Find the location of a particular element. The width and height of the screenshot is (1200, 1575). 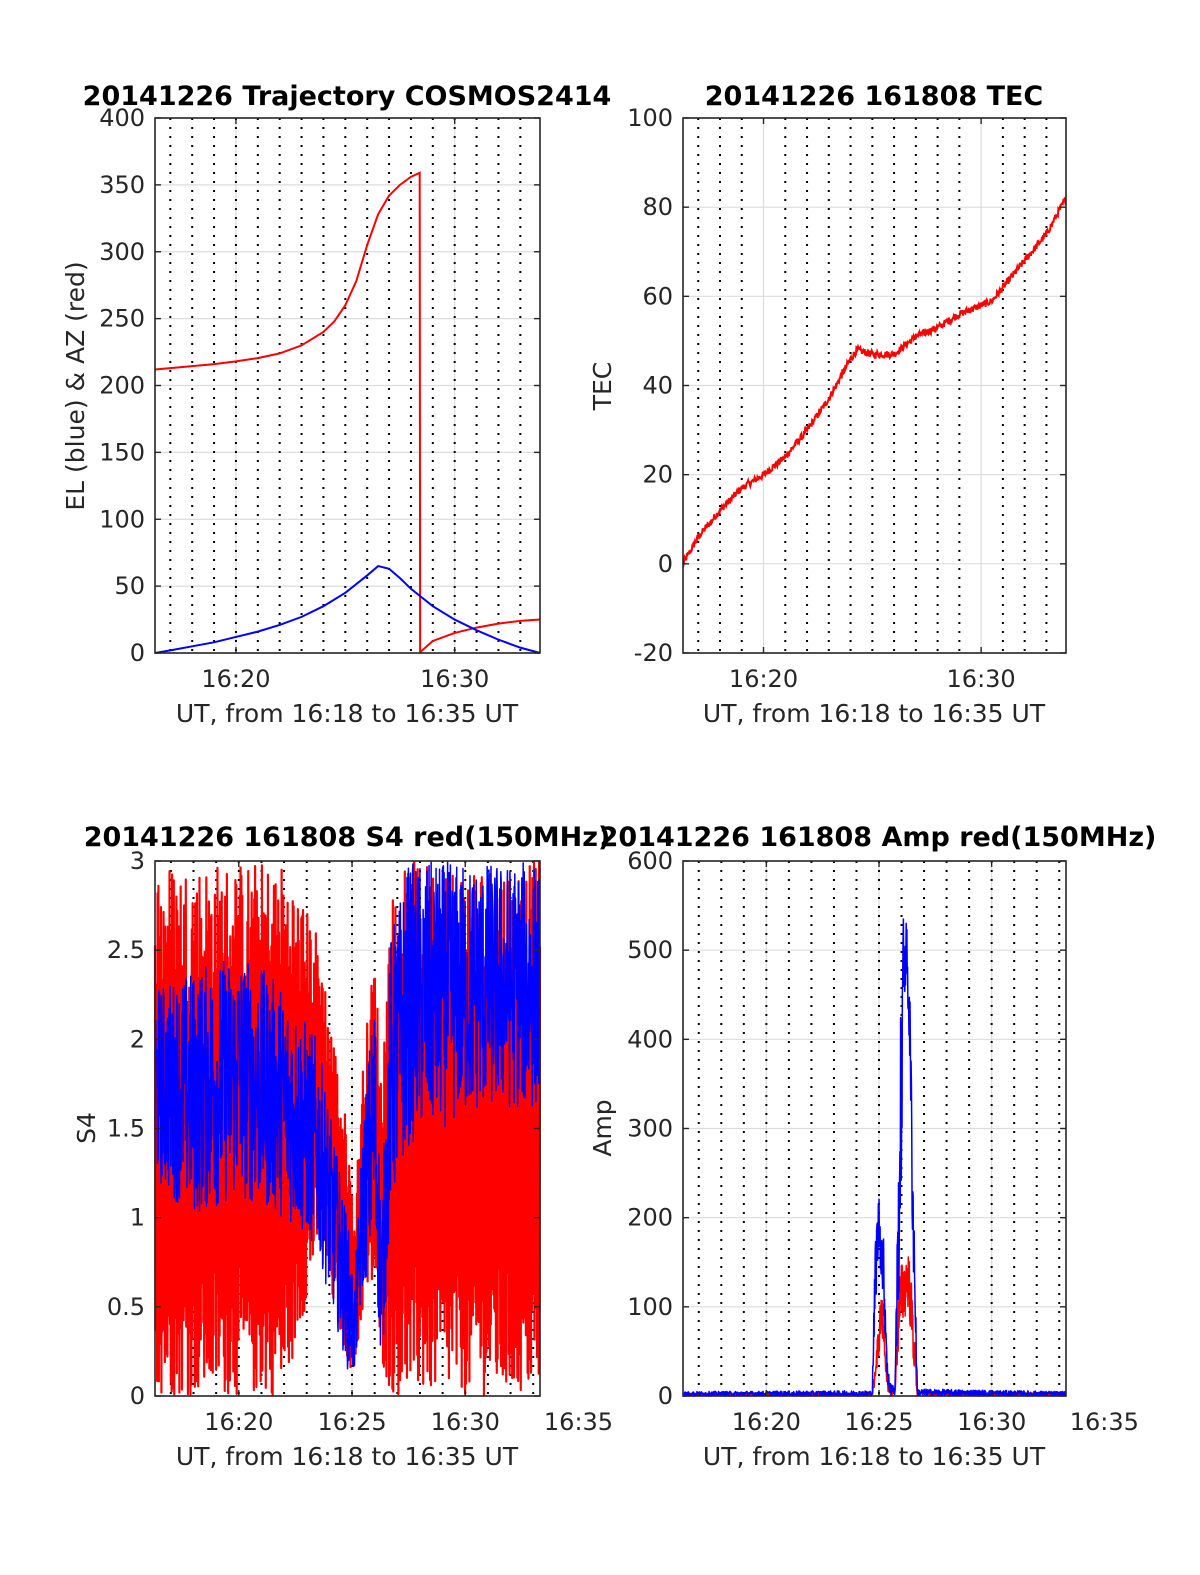

amp-xlabel: UT, from 16:18 to 16:35 UT is located at coordinates (874, 1456).